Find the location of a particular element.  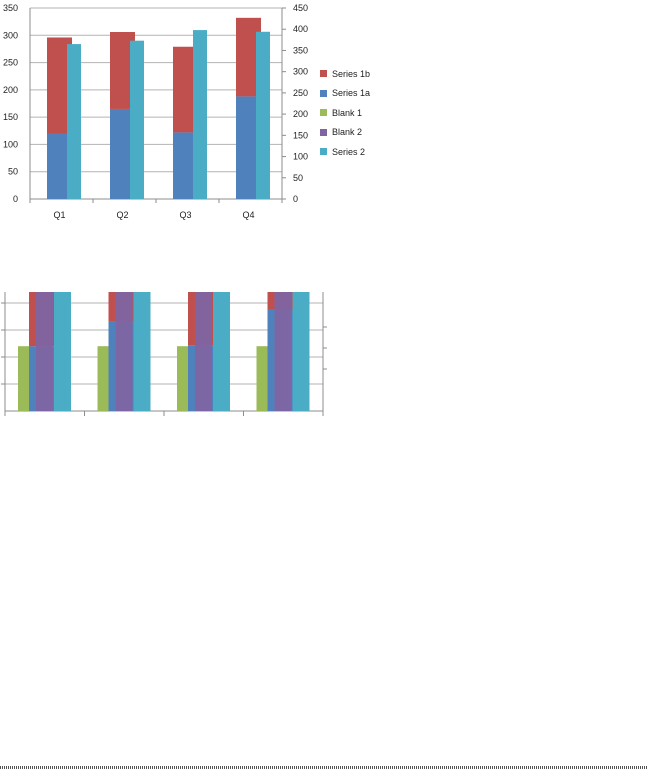

y-tick-label-right: 300 is located at coordinates (300, 72).